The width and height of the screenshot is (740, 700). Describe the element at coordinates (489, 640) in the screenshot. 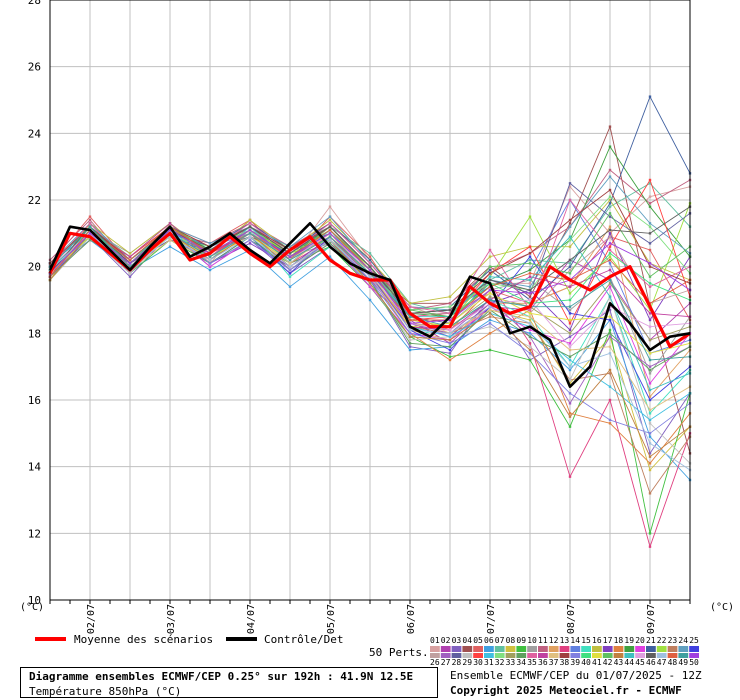

I see `member-number: 06` at that location.